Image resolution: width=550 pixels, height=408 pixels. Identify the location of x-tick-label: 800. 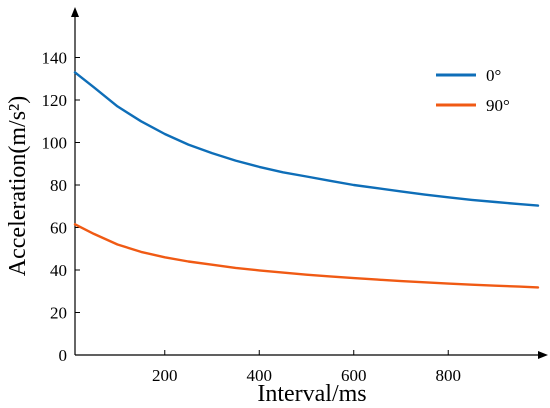
(448, 375).